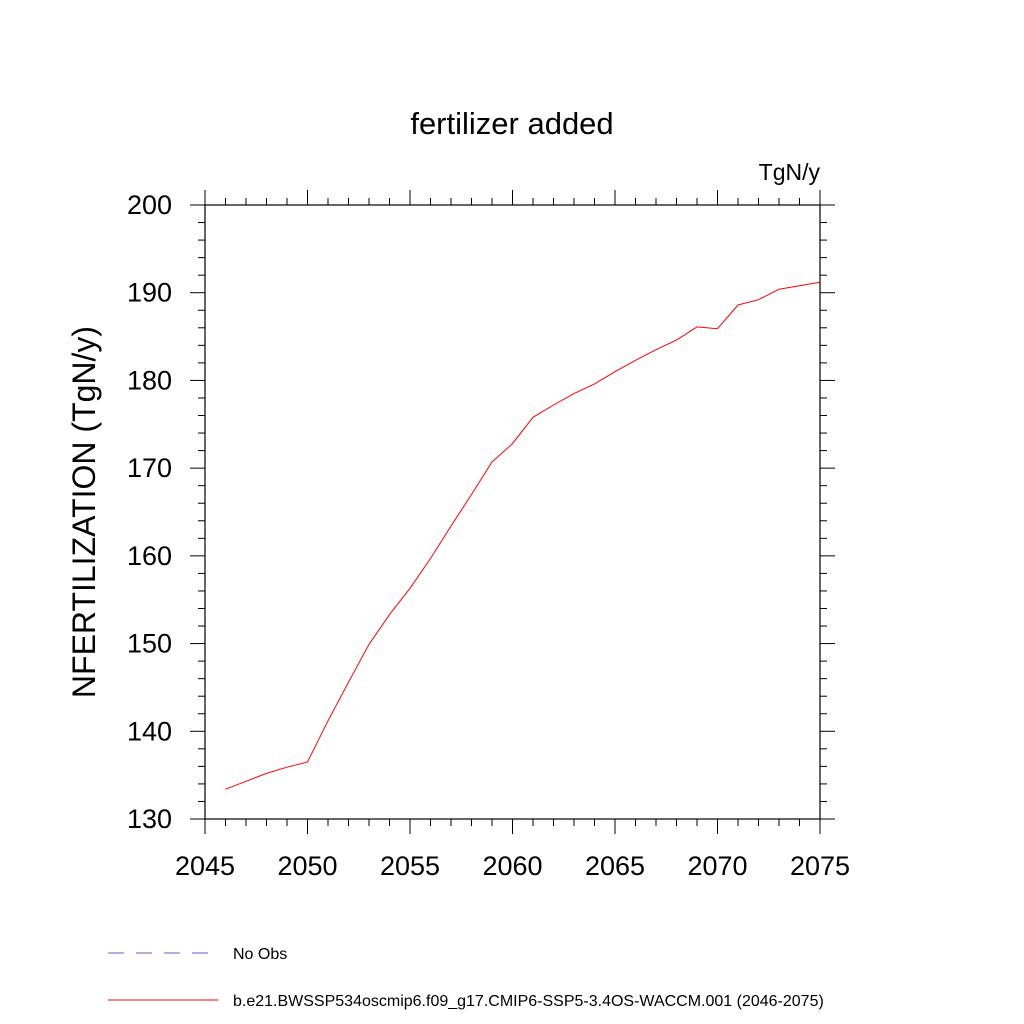  What do you see at coordinates (790, 172) in the screenshot?
I see `units-label: TgN/y` at bounding box center [790, 172].